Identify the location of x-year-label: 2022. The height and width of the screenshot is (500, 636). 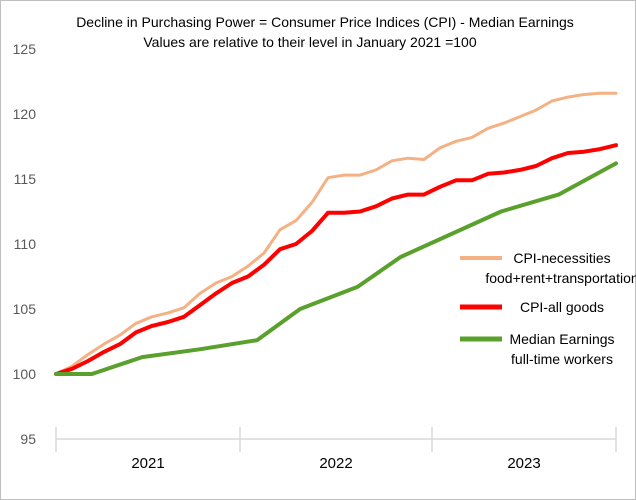
(335, 463).